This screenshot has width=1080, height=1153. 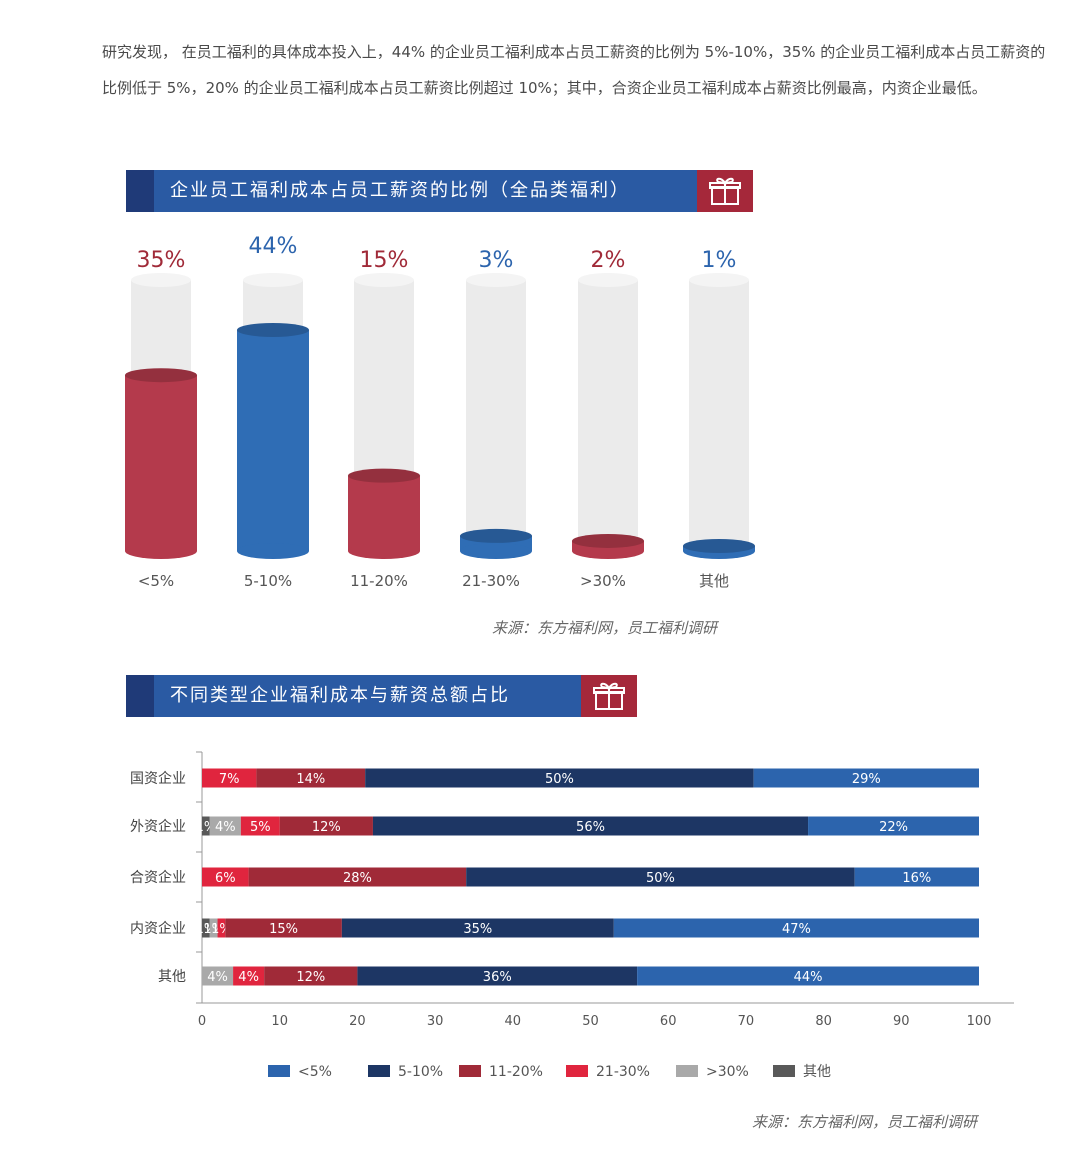 What do you see at coordinates (172, 977) in the screenshot?
I see `row-label: 其他` at bounding box center [172, 977].